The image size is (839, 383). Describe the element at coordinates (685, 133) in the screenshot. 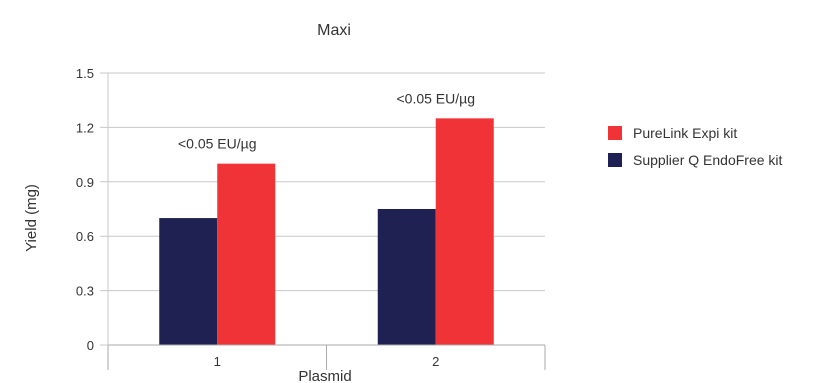

I see `legend-label: PureLink Expi kit` at that location.